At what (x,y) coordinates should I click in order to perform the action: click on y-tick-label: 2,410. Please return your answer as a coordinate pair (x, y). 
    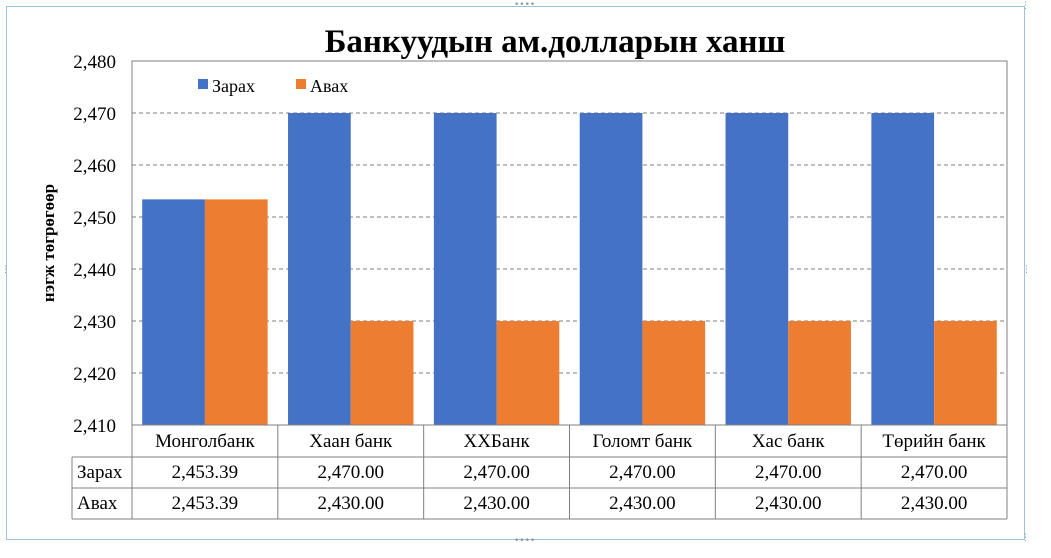
    Looking at the image, I should click on (94, 426).